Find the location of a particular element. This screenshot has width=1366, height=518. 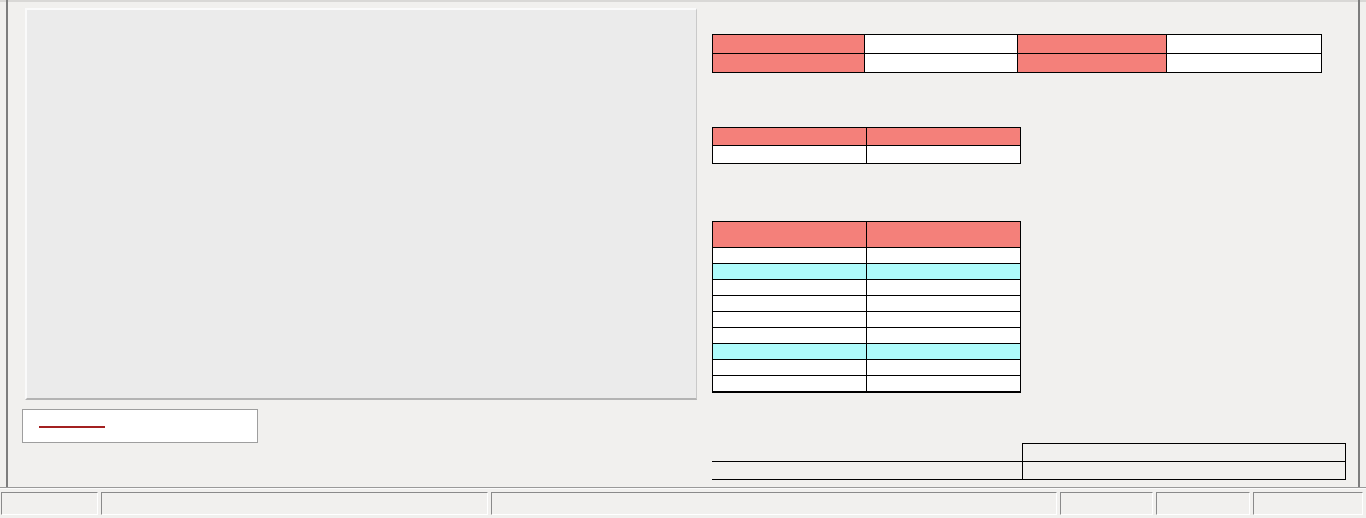

systolic-value is located at coordinates (789, 154).